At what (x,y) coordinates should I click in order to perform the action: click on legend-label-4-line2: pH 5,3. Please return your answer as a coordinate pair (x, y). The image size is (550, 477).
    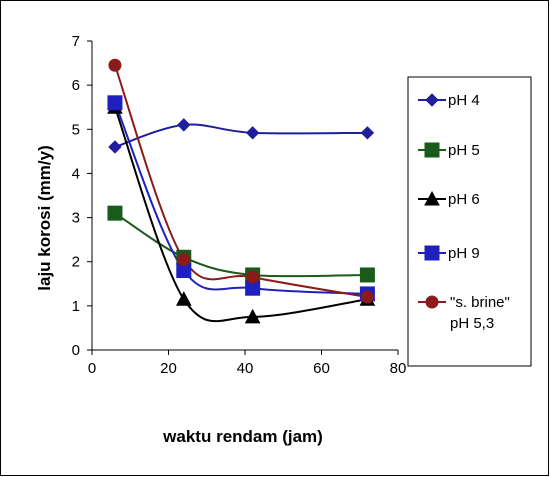
    Looking at the image, I should click on (472, 323).